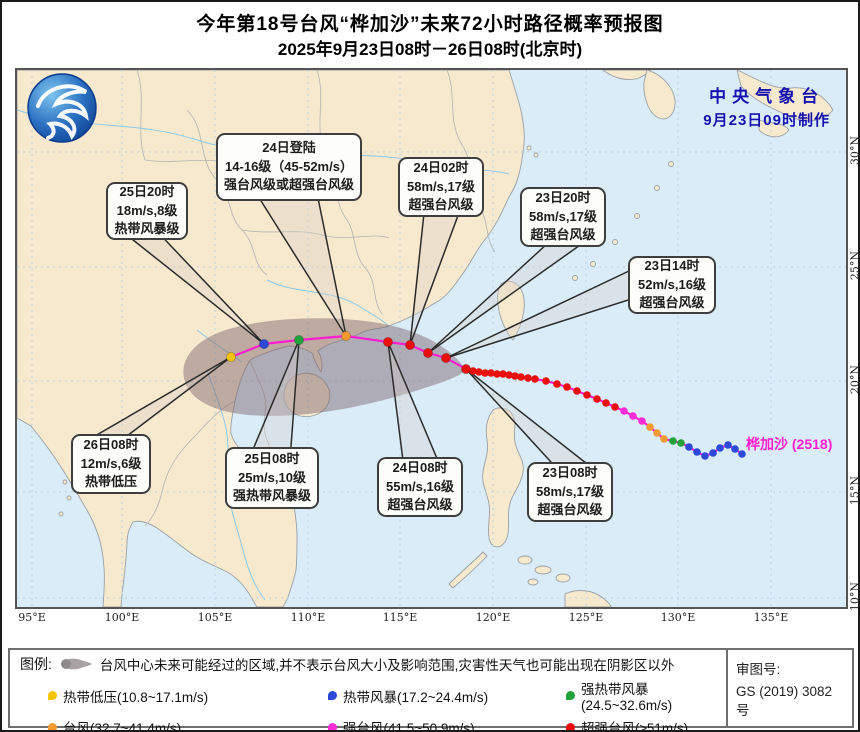 This screenshot has height=732, width=860. I want to click on callout-24日登陆: 24日登陆 14-16级（45-52m/s） 强台风级或超强台风级, so click(289, 167).